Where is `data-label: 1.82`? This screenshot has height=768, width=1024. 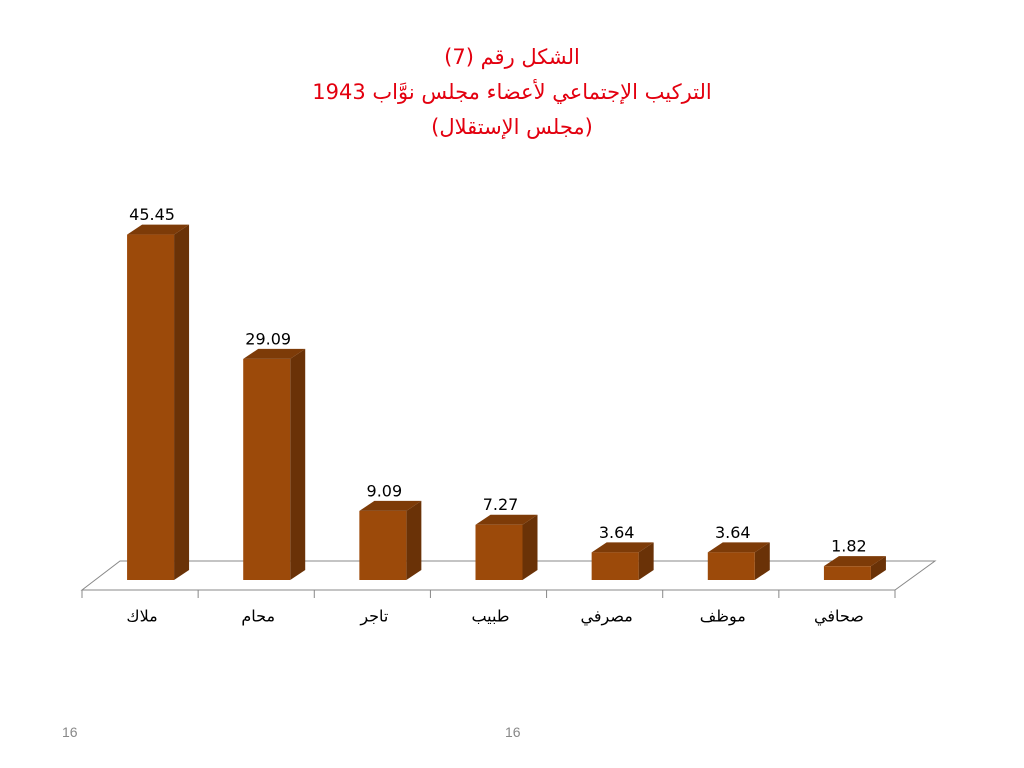
data-label: 1.82 is located at coordinates (849, 546).